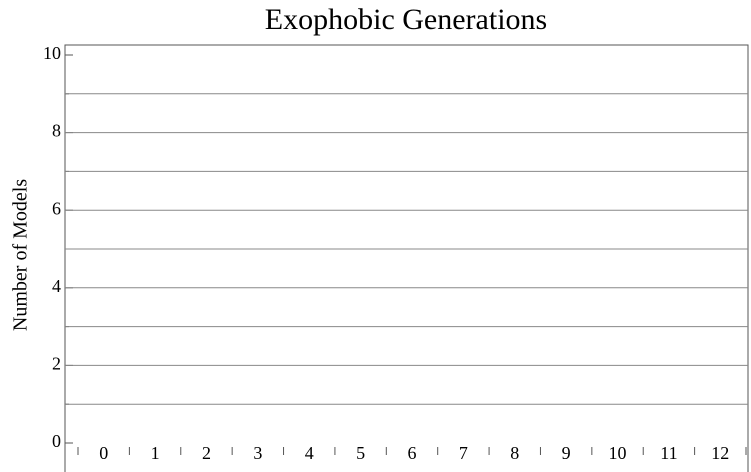 Image resolution: width=751 pixels, height=472 pixels. What do you see at coordinates (360, 453) in the screenshot?
I see `x-tick-label: 5` at bounding box center [360, 453].